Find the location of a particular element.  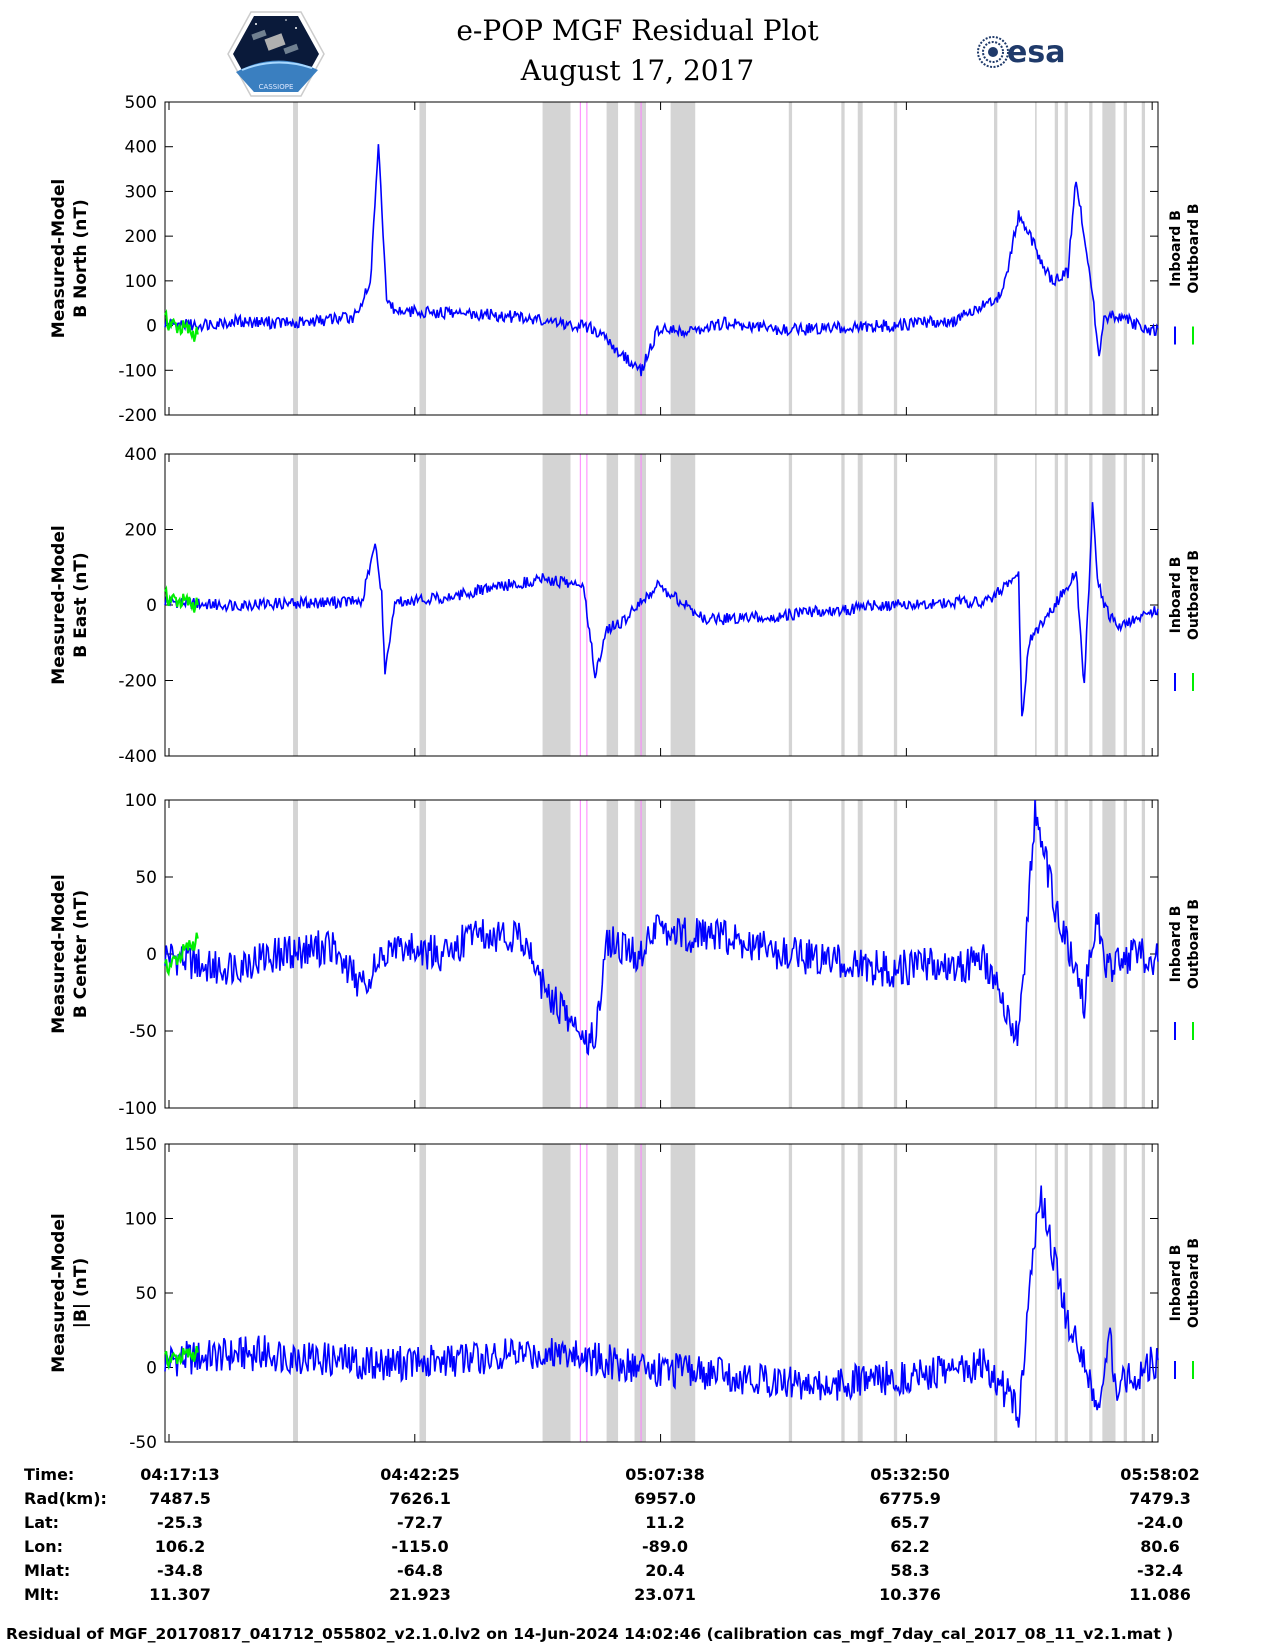

orbit-cell: -25.3 is located at coordinates (180, 1522).